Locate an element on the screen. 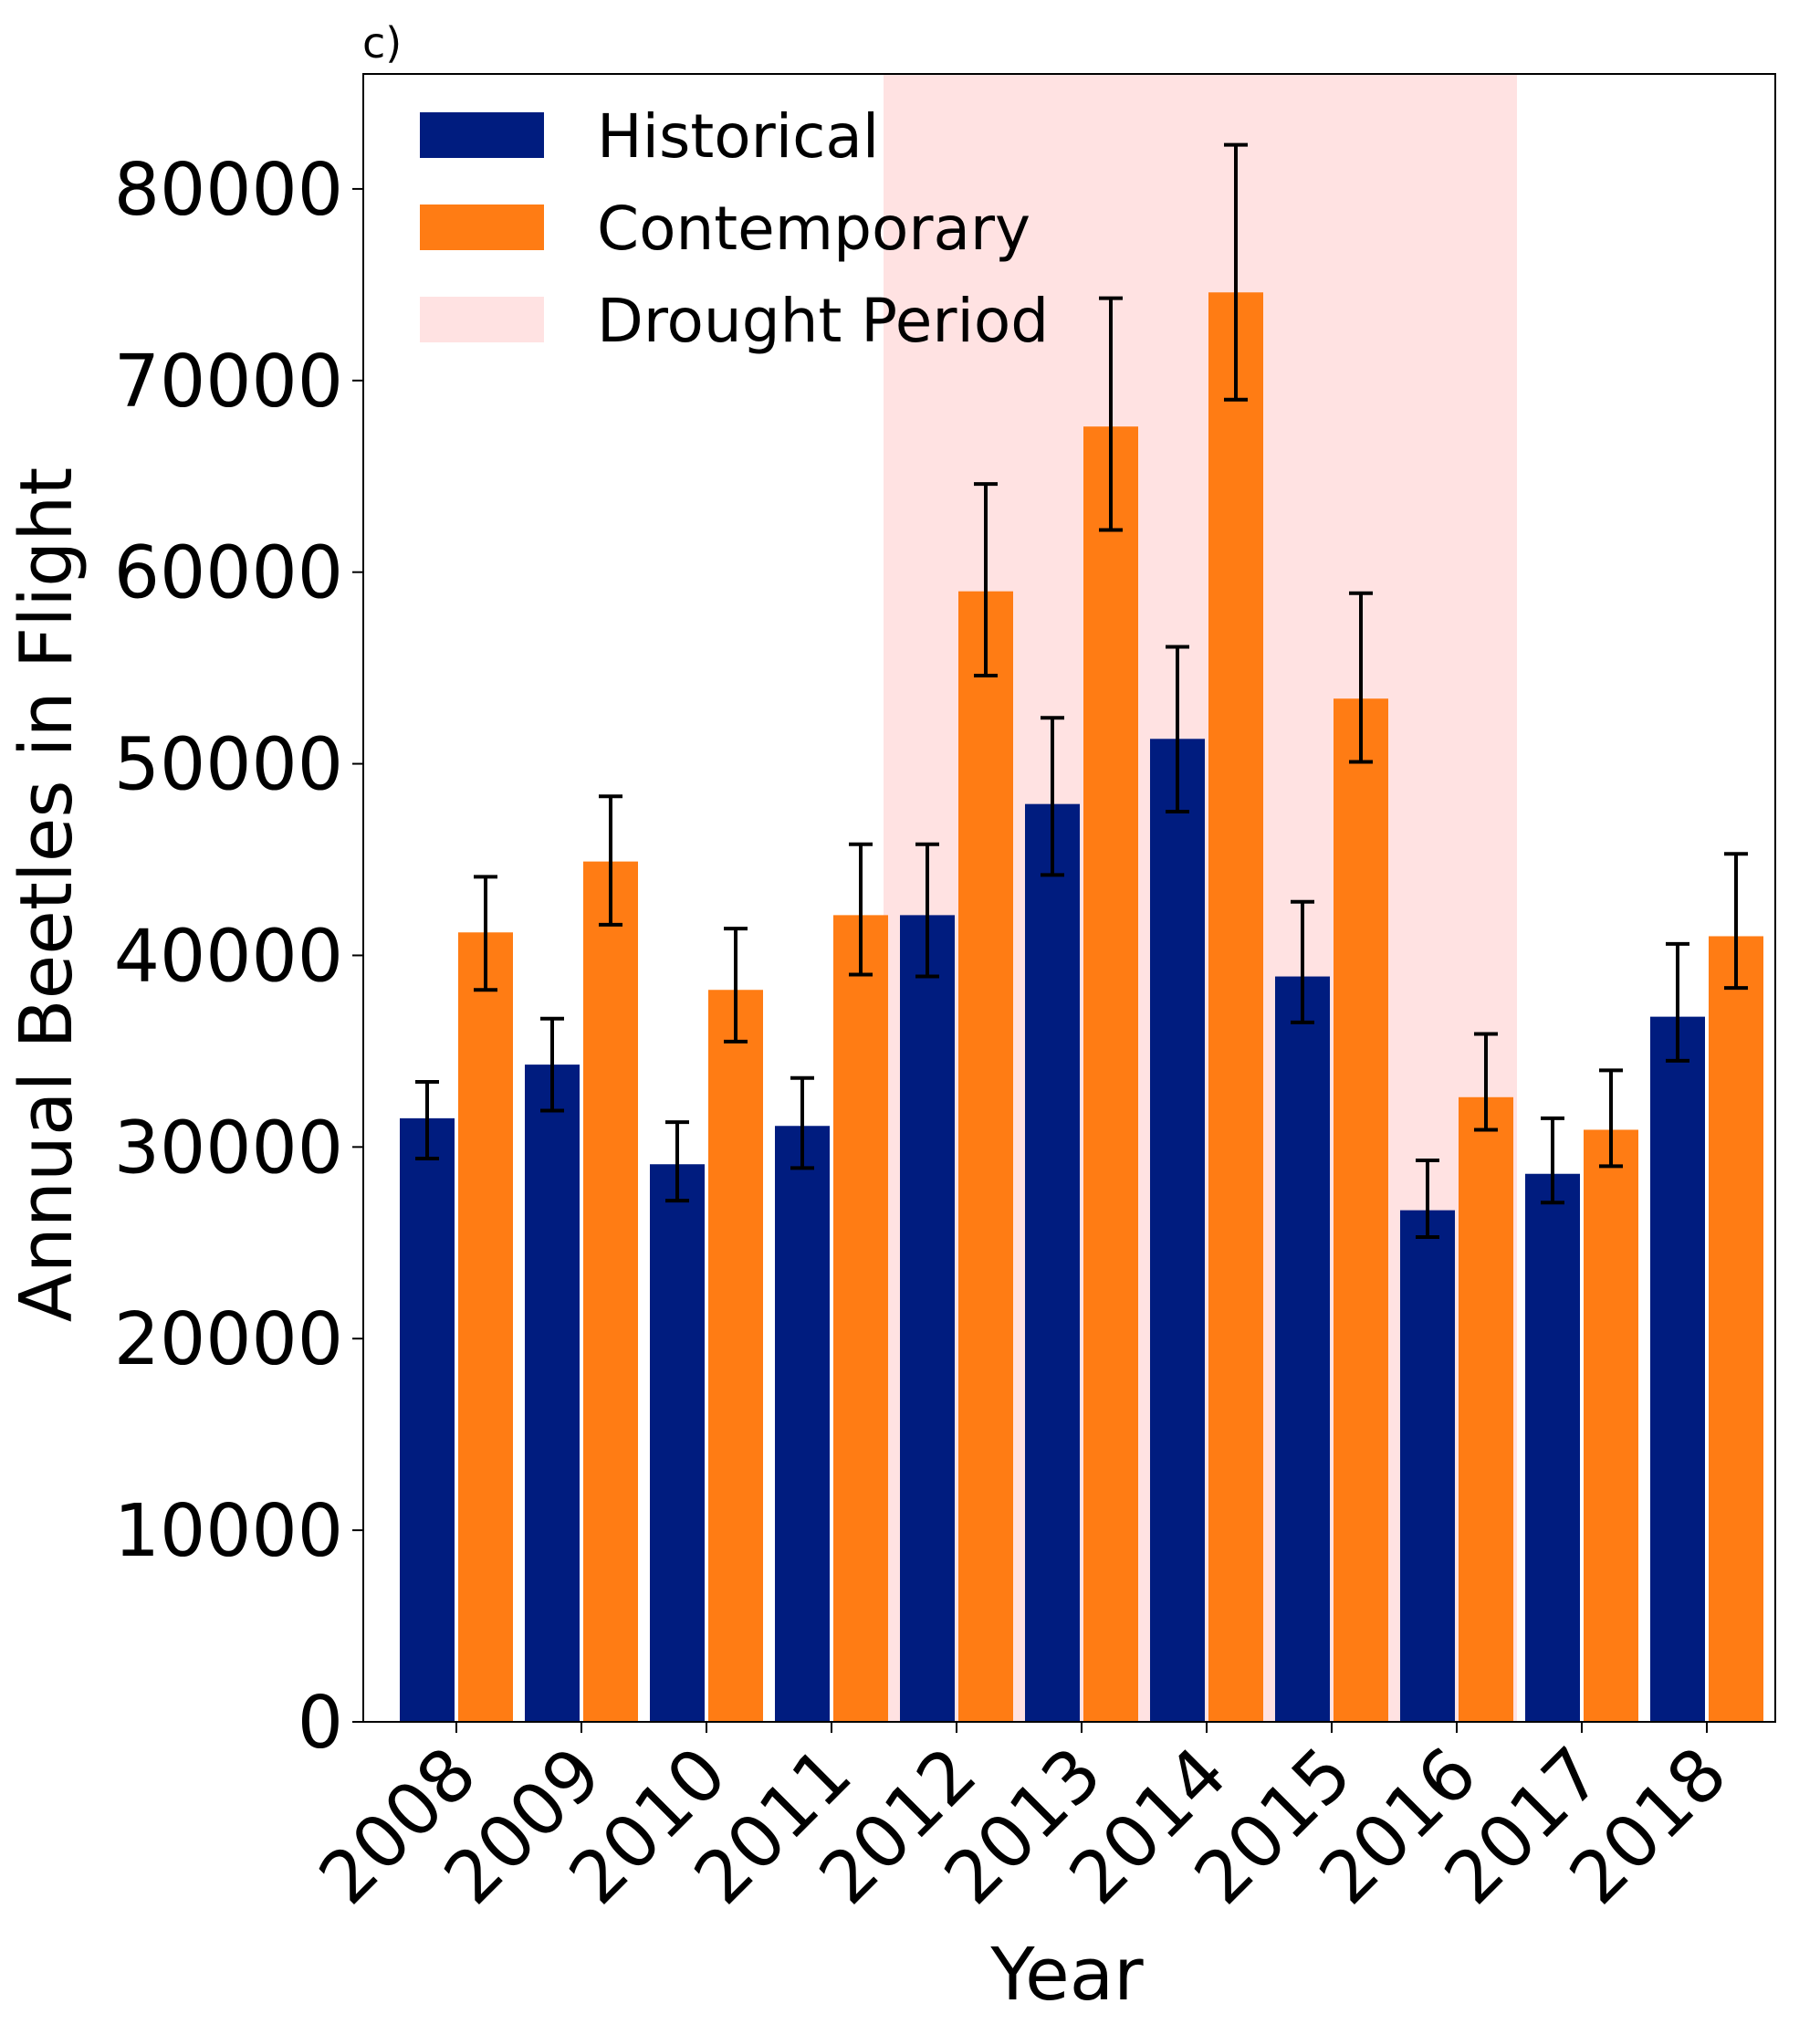 This screenshot has width=1820, height=2035. error-bar-contemporary-2017 is located at coordinates (1611, 1118).